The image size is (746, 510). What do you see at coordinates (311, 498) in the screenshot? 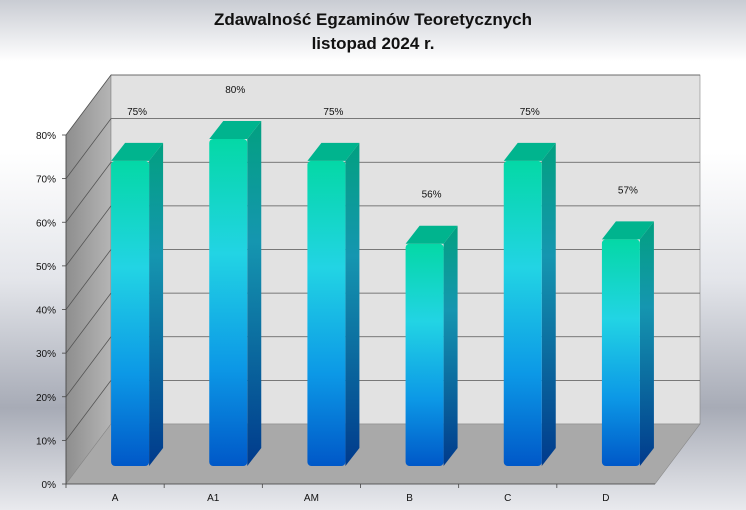
I see `x-tick-label: AM` at bounding box center [311, 498].